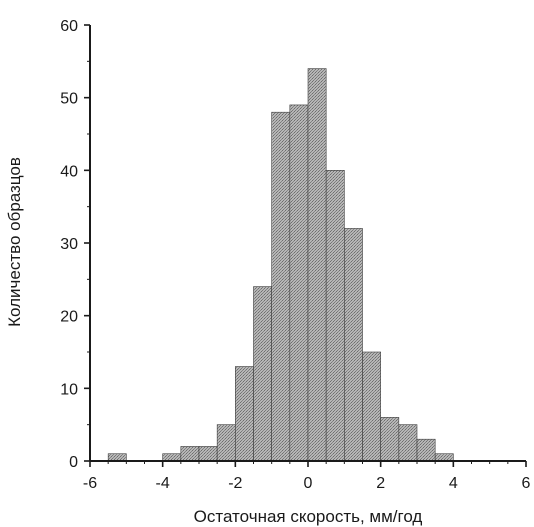 The height and width of the screenshot is (527, 534). I want to click on x-axis-label: Остаточная скорость, мм/год, so click(308, 516).